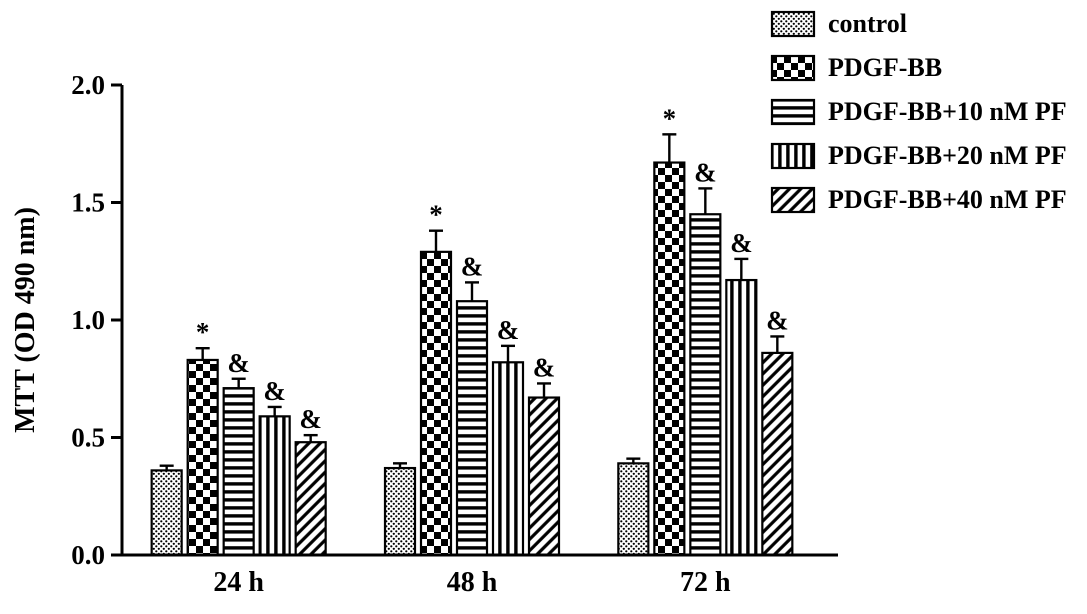  What do you see at coordinates (793, 156) in the screenshot?
I see `legend-swatch-vertical-lines` at bounding box center [793, 156].